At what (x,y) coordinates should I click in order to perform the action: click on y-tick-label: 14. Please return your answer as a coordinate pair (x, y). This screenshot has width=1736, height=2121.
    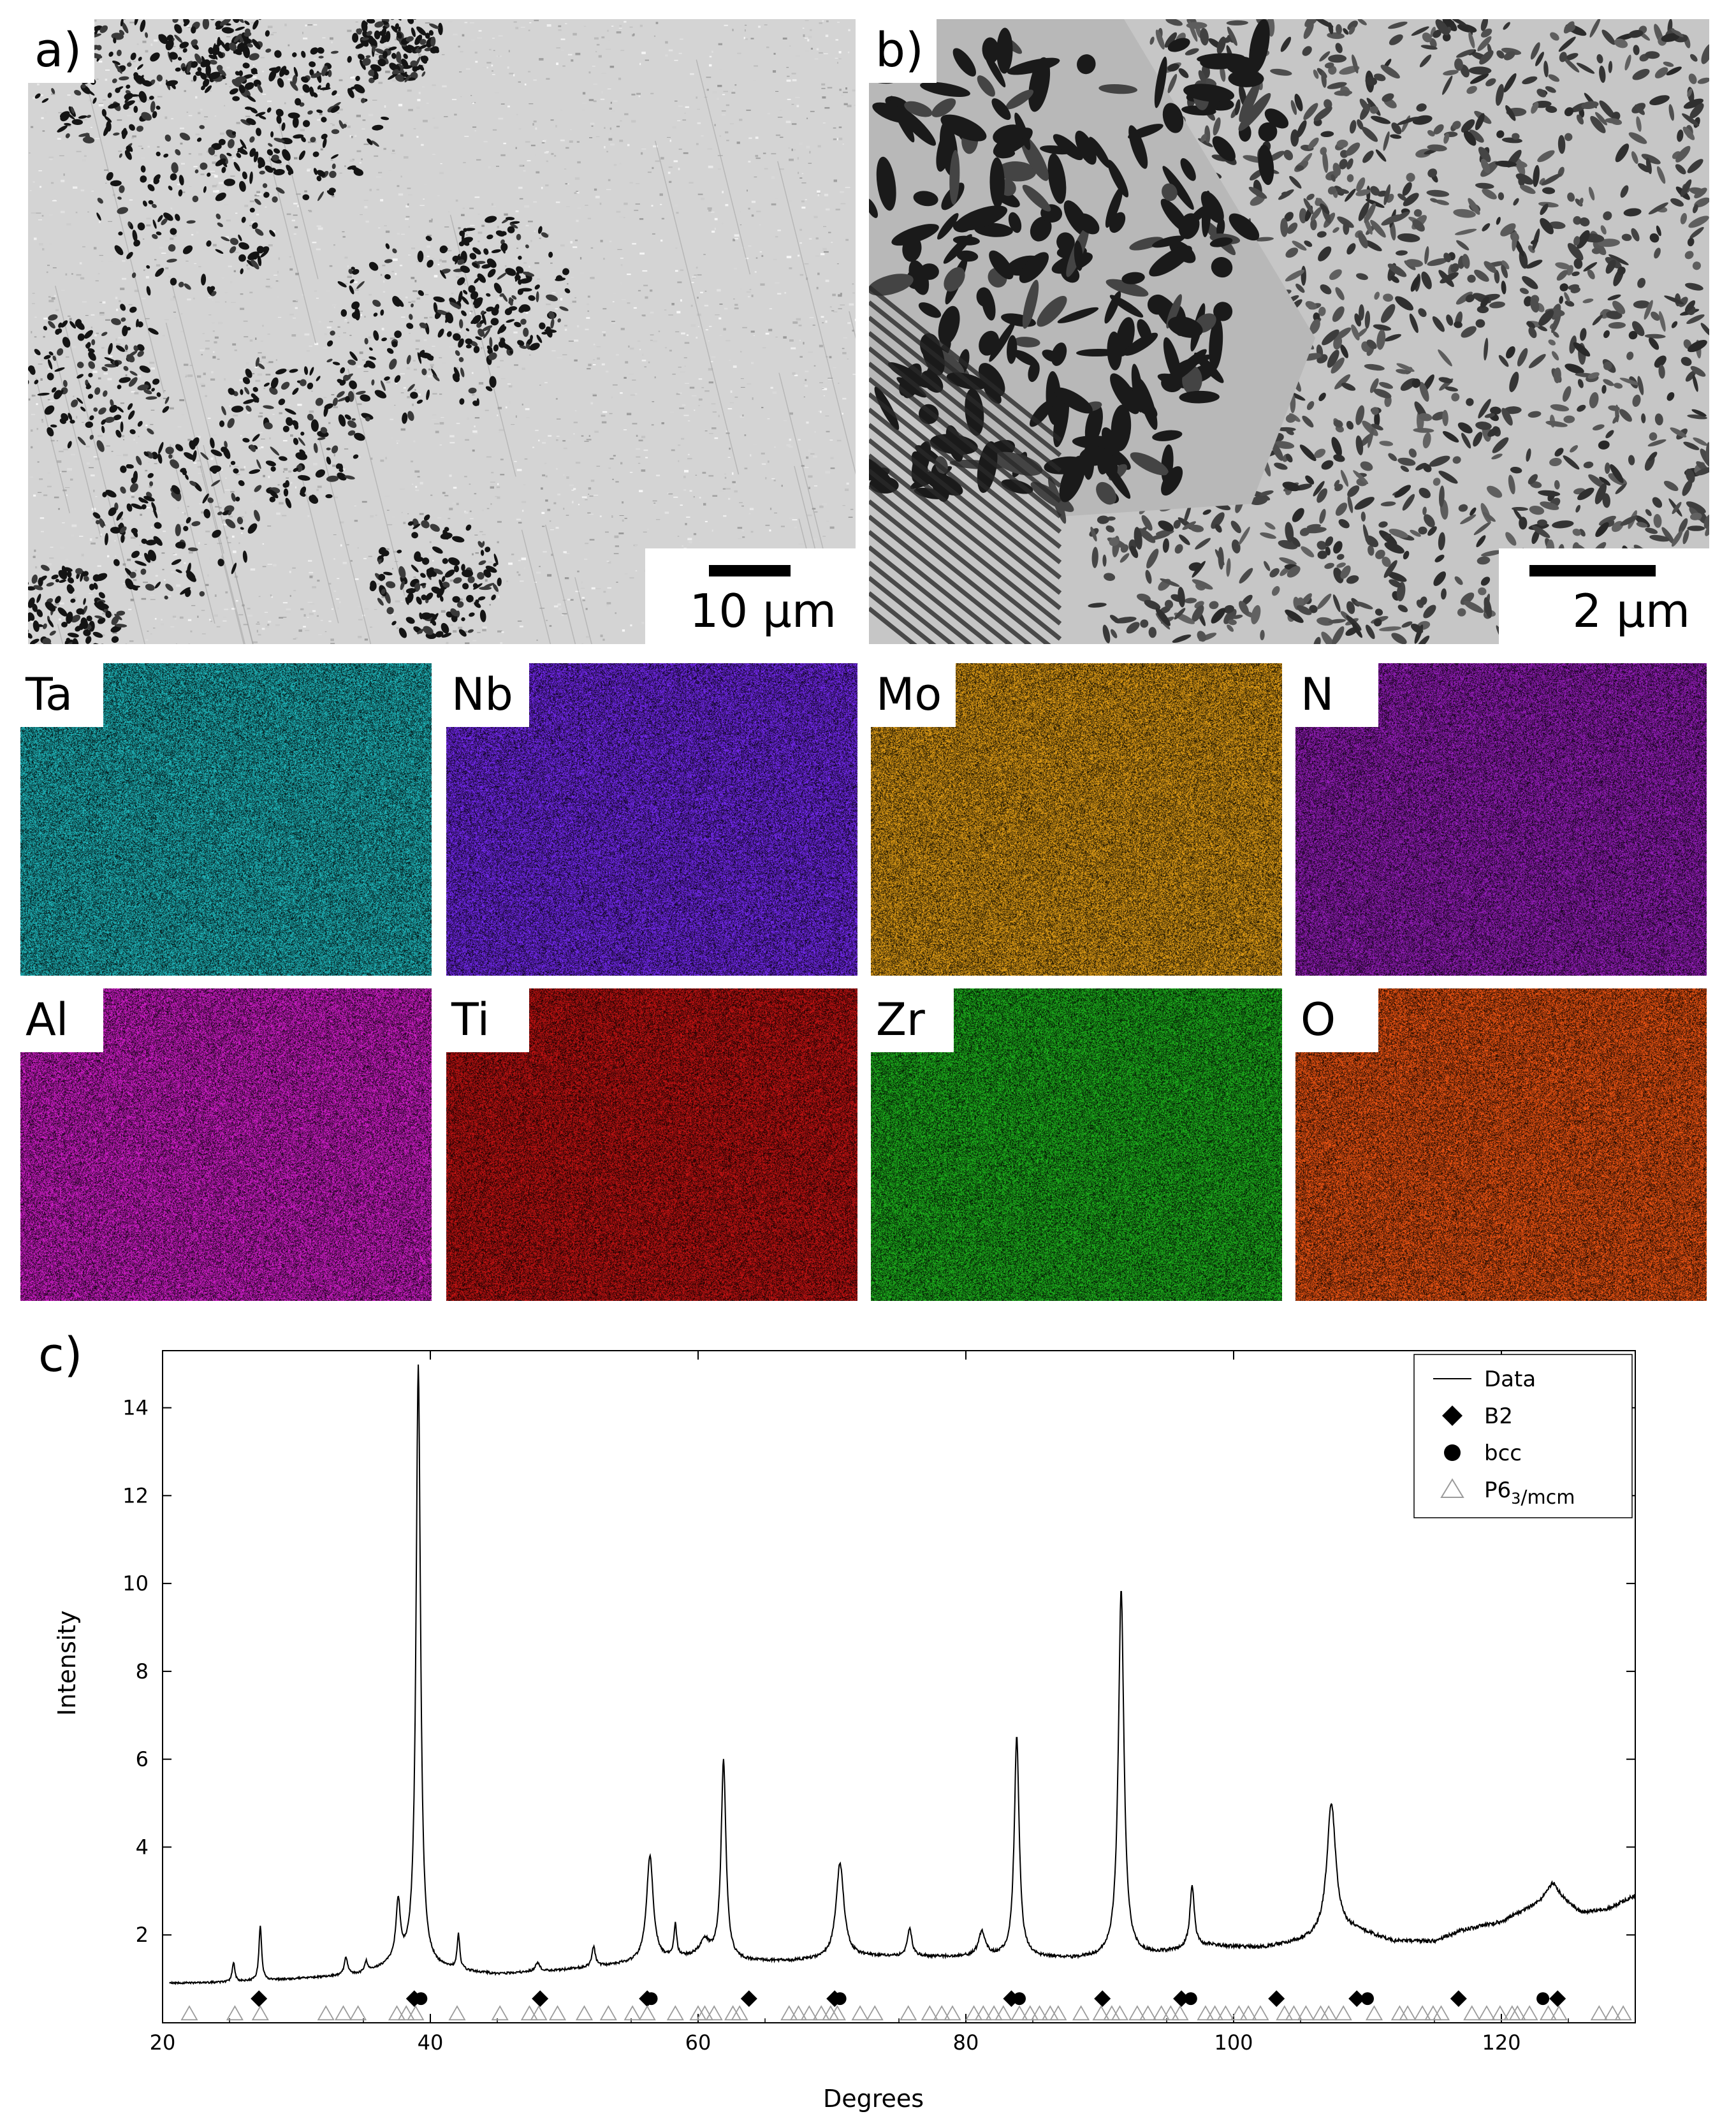
    Looking at the image, I should click on (135, 1408).